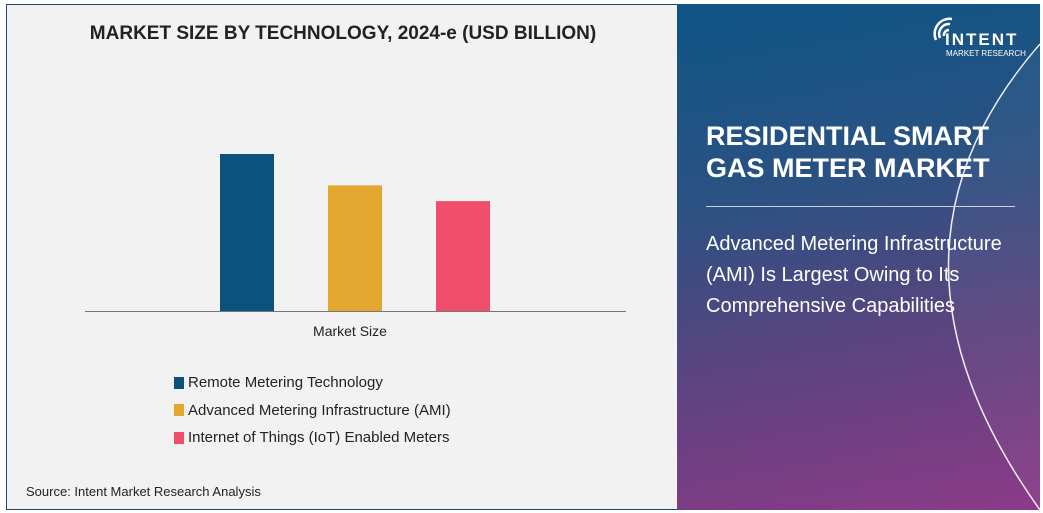 Image resolution: width=1043 pixels, height=513 pixels. I want to click on legend-item: Advanced Metering Infrastructure (AMI), so click(312, 411).